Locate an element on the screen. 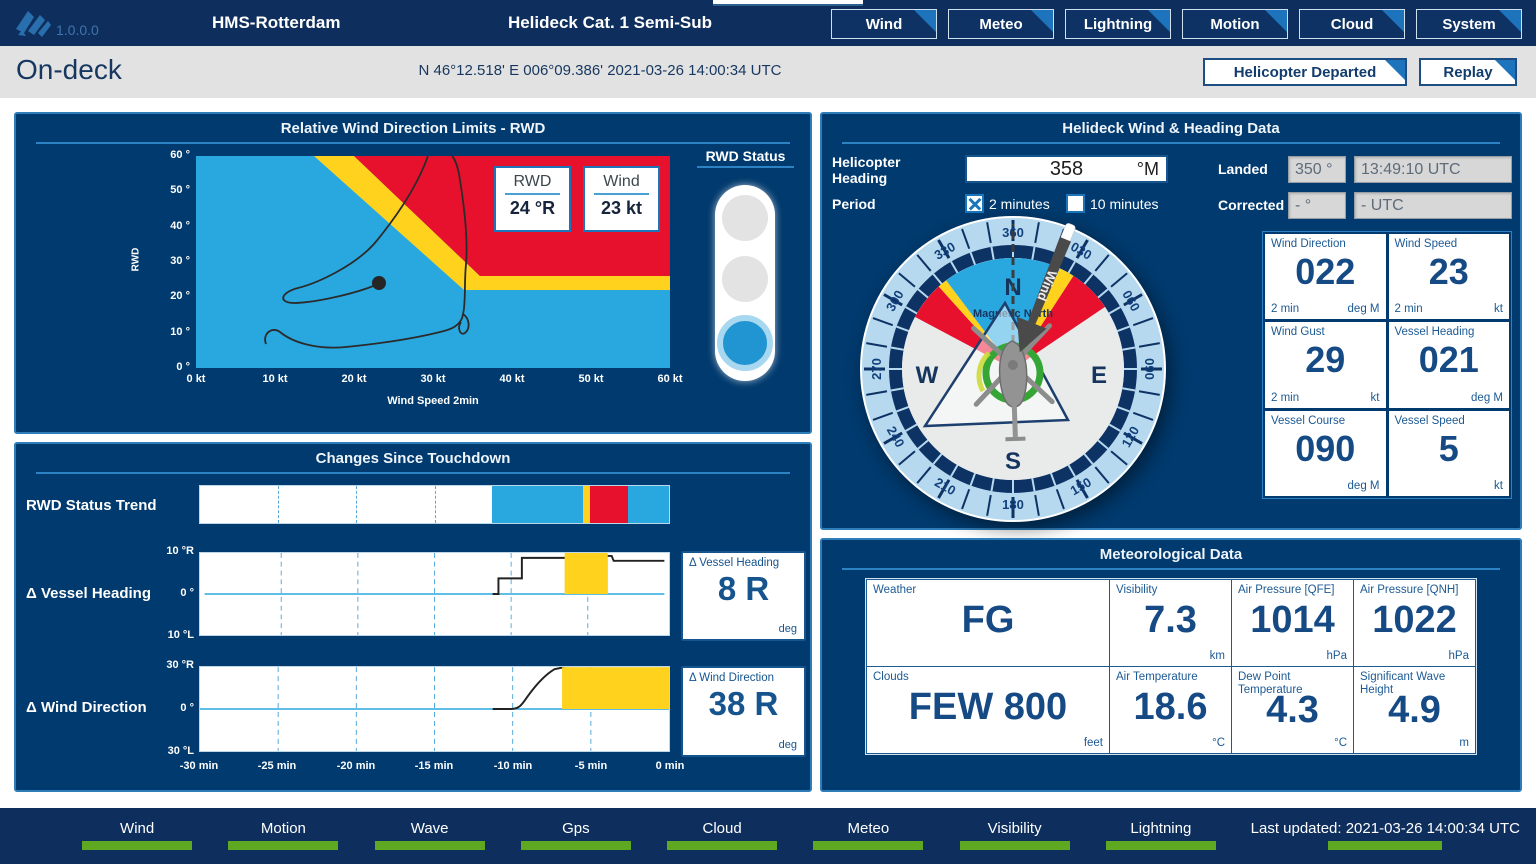  y-tick: 10 ° is located at coordinates (180, 332).